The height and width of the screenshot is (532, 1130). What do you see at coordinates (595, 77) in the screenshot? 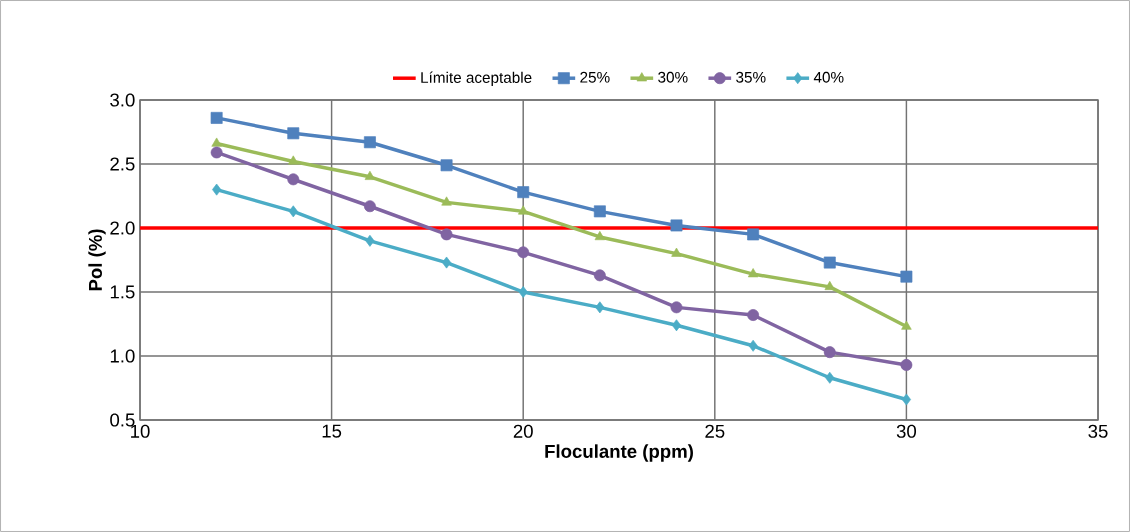
I see `legend-label: 25%` at bounding box center [595, 77].